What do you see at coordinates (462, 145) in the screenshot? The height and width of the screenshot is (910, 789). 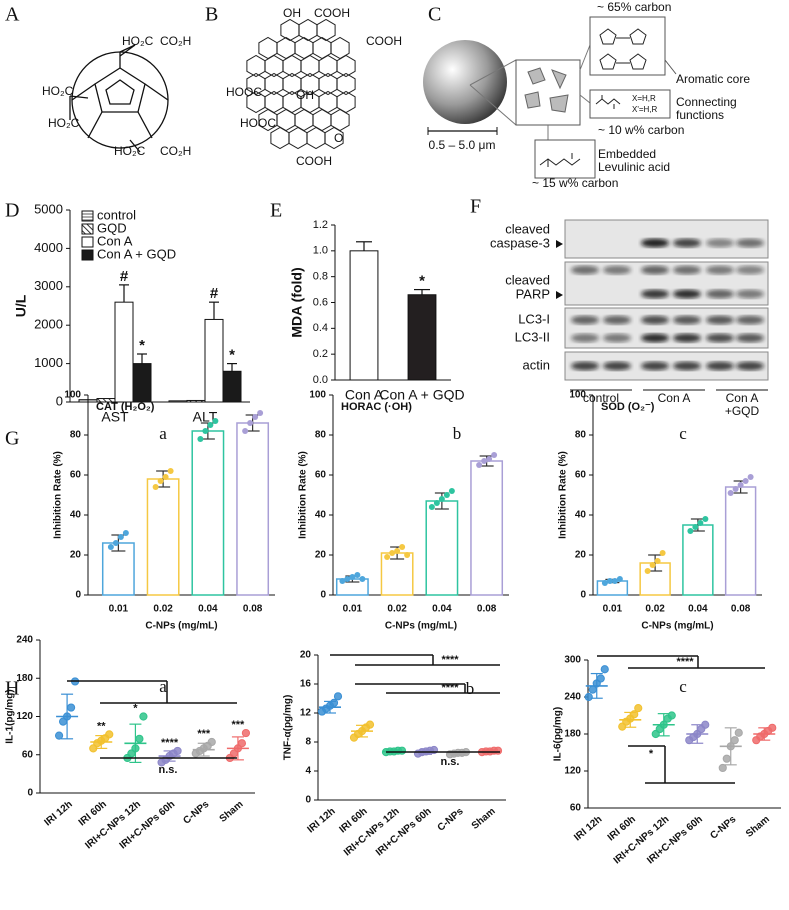 I see `scale-label: 0.5 – 5.0 μm` at bounding box center [462, 145].